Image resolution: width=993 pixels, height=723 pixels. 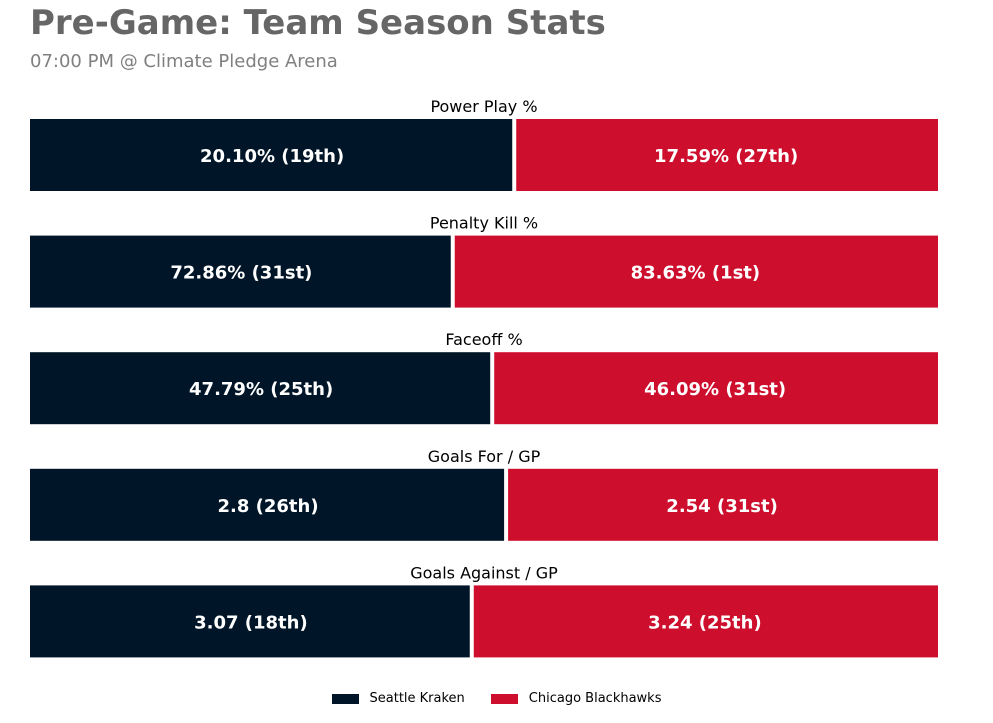 What do you see at coordinates (345, 698) in the screenshot?
I see `legend-swatch-home` at bounding box center [345, 698].